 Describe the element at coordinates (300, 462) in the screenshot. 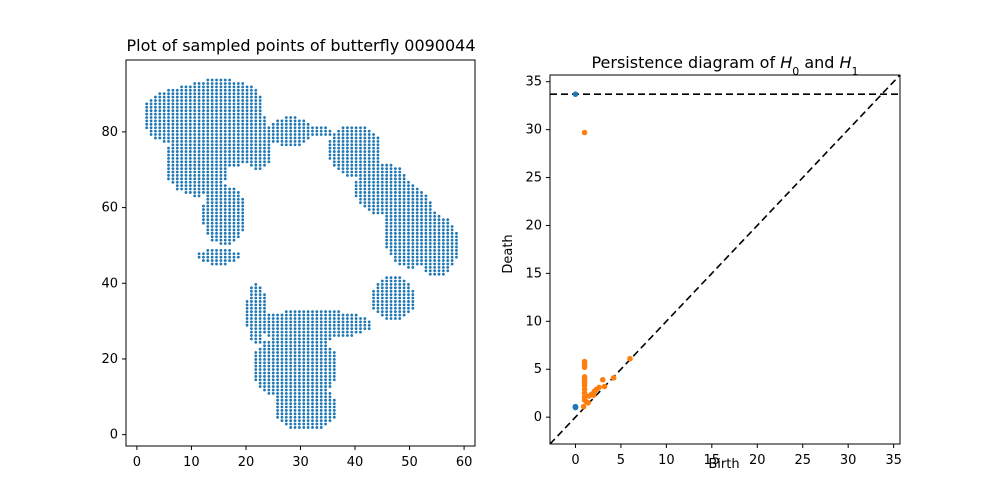

I see `left-x-tick-label: 30` at that location.